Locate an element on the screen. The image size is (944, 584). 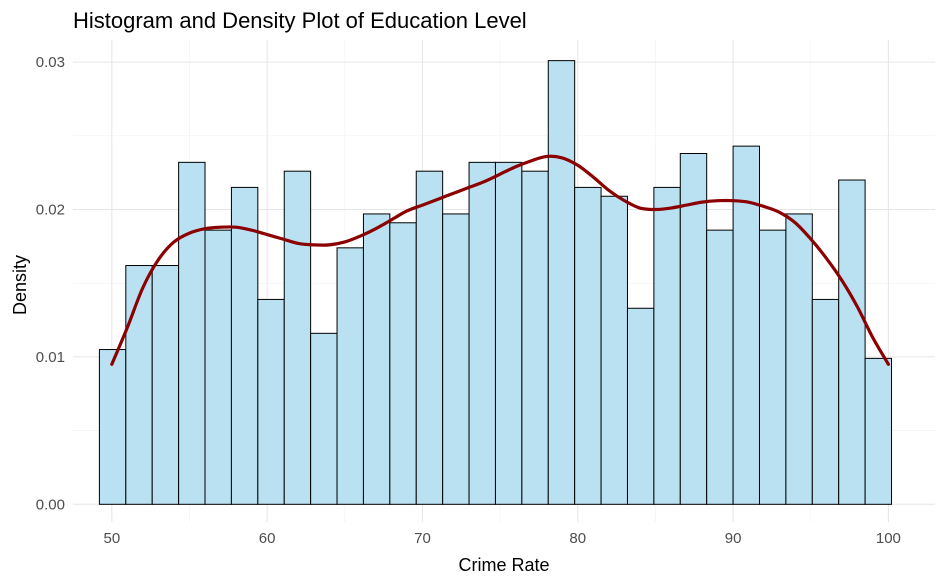
x-axis-label: Crime Rate is located at coordinates (503, 565).